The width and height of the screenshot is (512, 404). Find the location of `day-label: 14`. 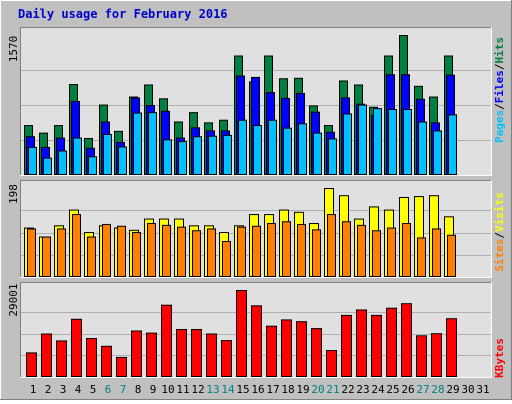

day-label: 14 is located at coordinates (228, 389).